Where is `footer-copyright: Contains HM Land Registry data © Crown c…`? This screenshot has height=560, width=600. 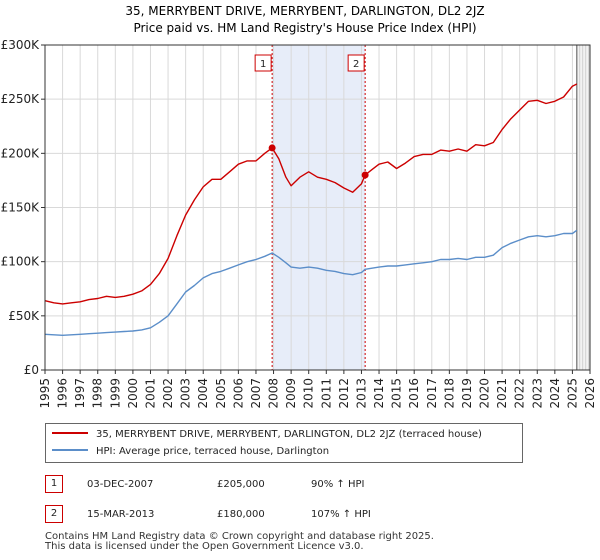
footer-copyright: Contains HM Land Registry data © Crown c… is located at coordinates (239, 536).